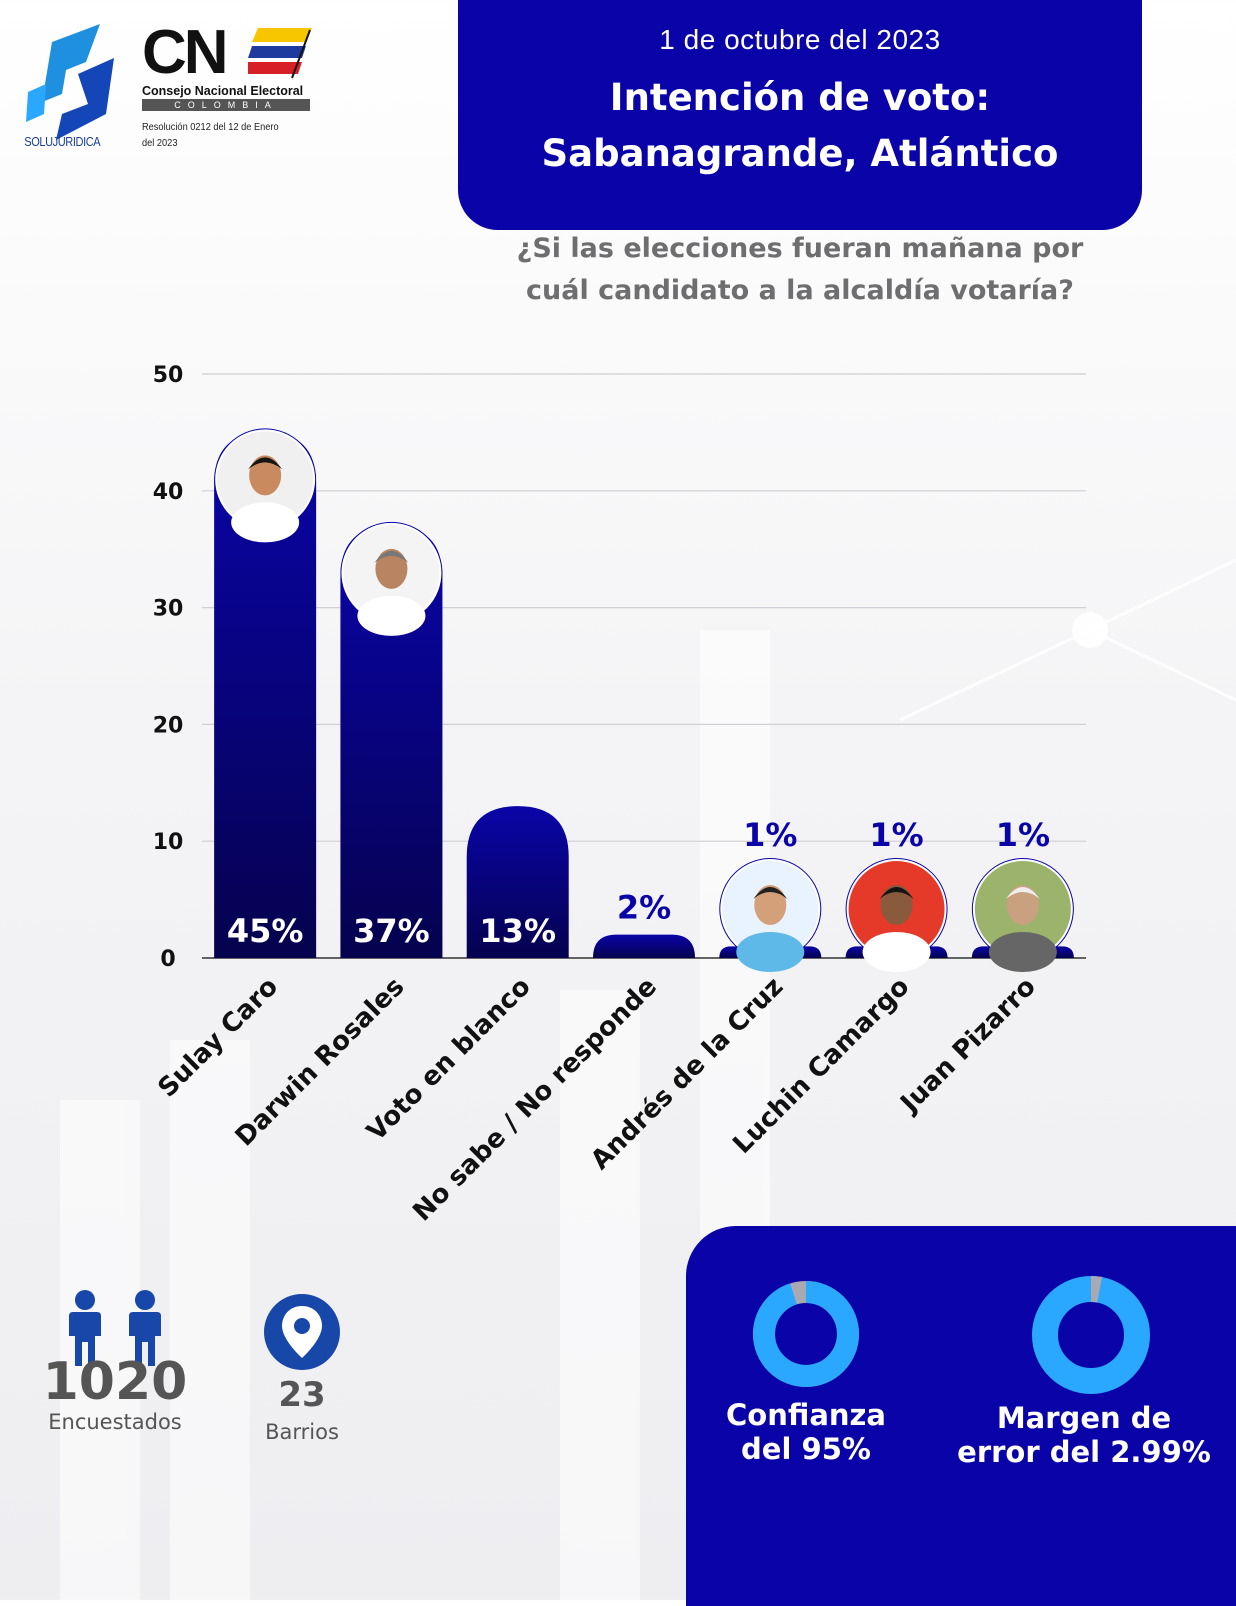  I want to click on x-category-label: Juan Pizarro, so click(968, 1046).